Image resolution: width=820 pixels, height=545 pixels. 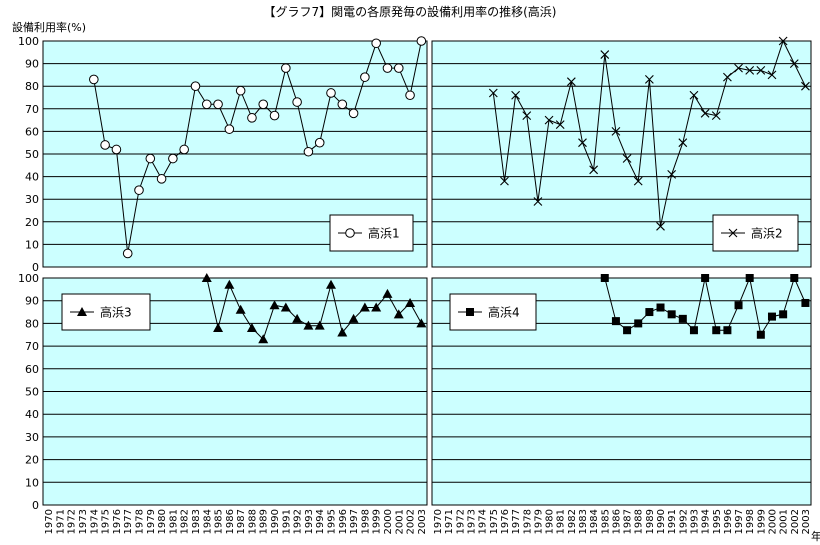 I want to click on y-tick-label: 90, so click(x=32, y=301).